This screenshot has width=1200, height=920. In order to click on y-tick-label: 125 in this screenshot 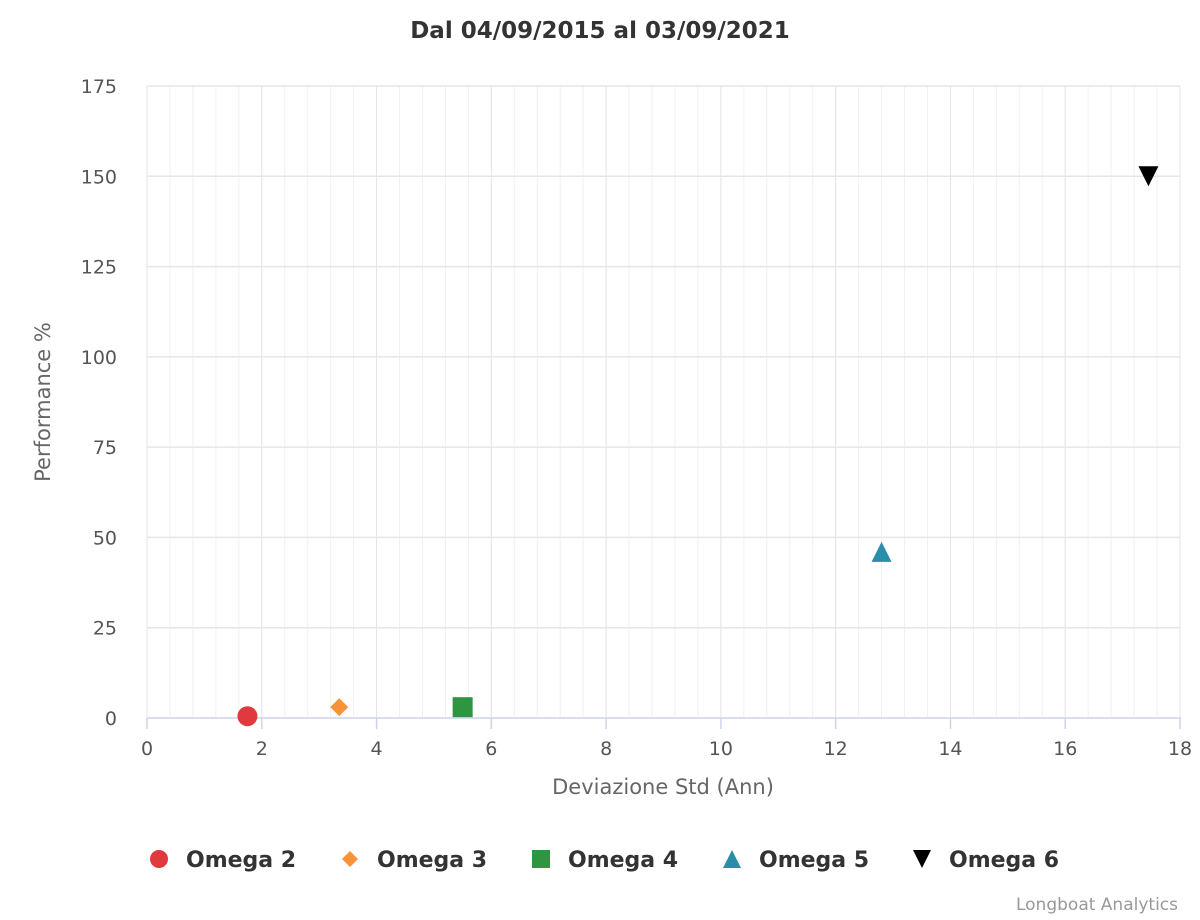, I will do `click(99, 268)`.